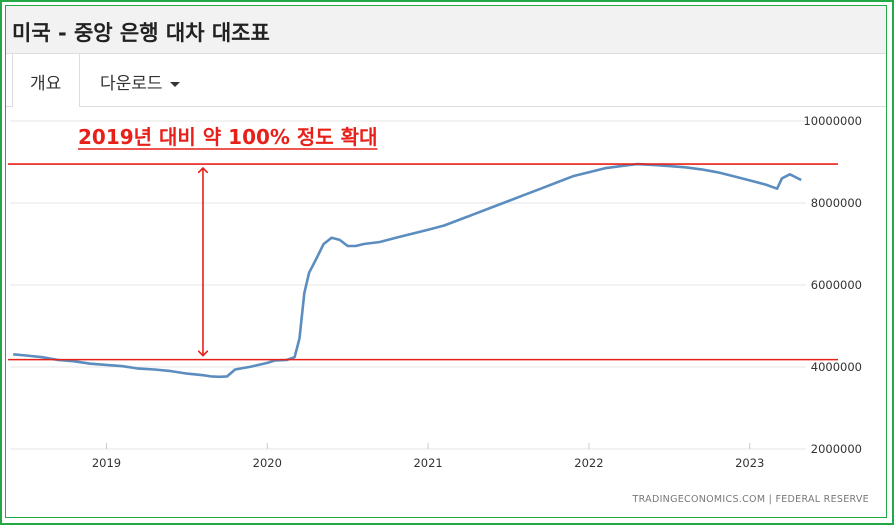  I want to click on tab-overview: 개요, so click(46, 80).